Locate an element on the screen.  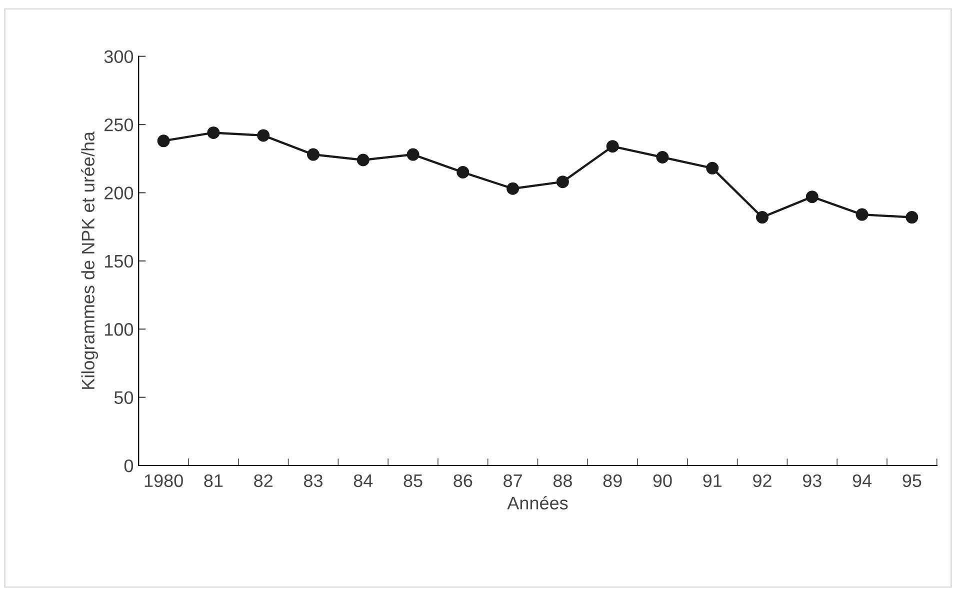
y-tick-label: 100 is located at coordinates (119, 329).